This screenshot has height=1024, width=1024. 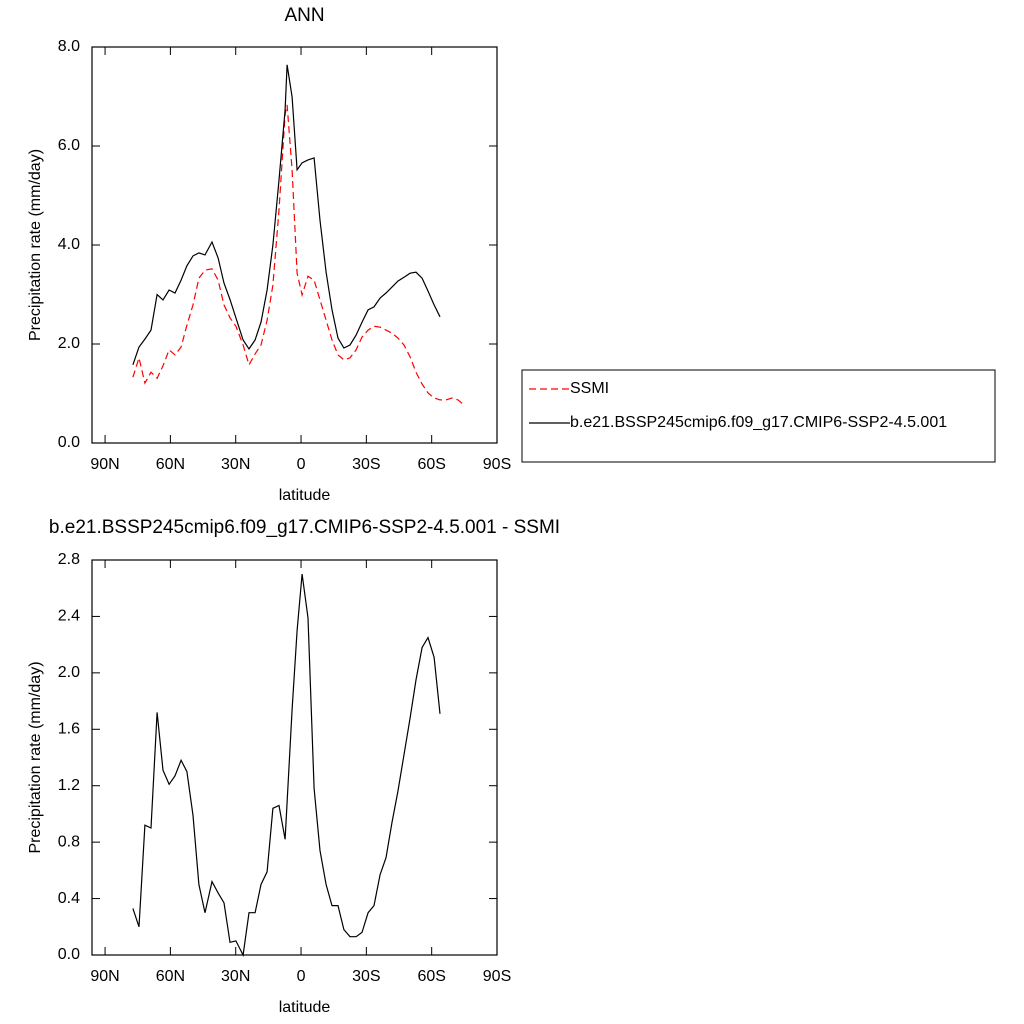 What do you see at coordinates (69, 785) in the screenshot?
I see `y-tick-label: 1.2` at bounding box center [69, 785].